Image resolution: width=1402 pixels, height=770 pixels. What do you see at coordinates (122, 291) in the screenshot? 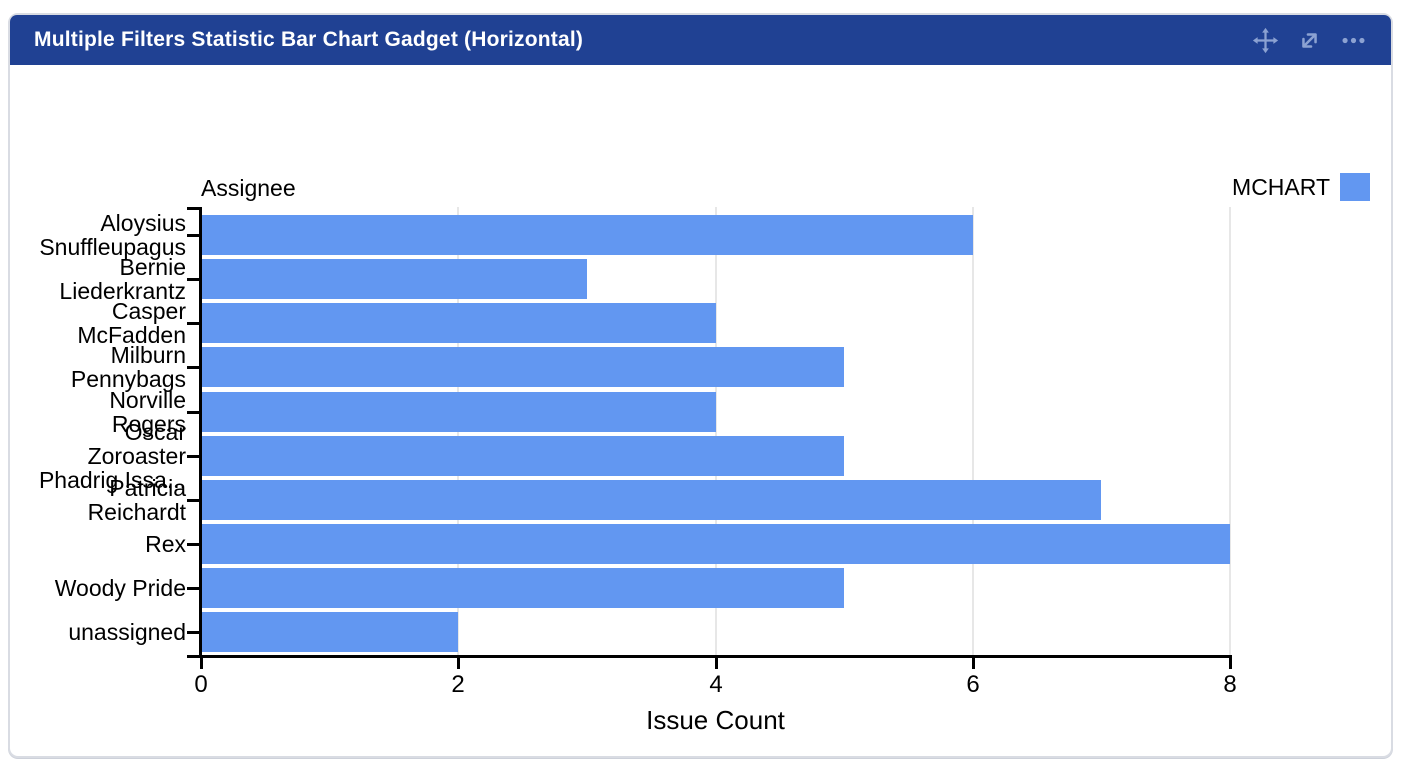
I see `y-axis-label-line: Liederkrantz` at bounding box center [122, 291].